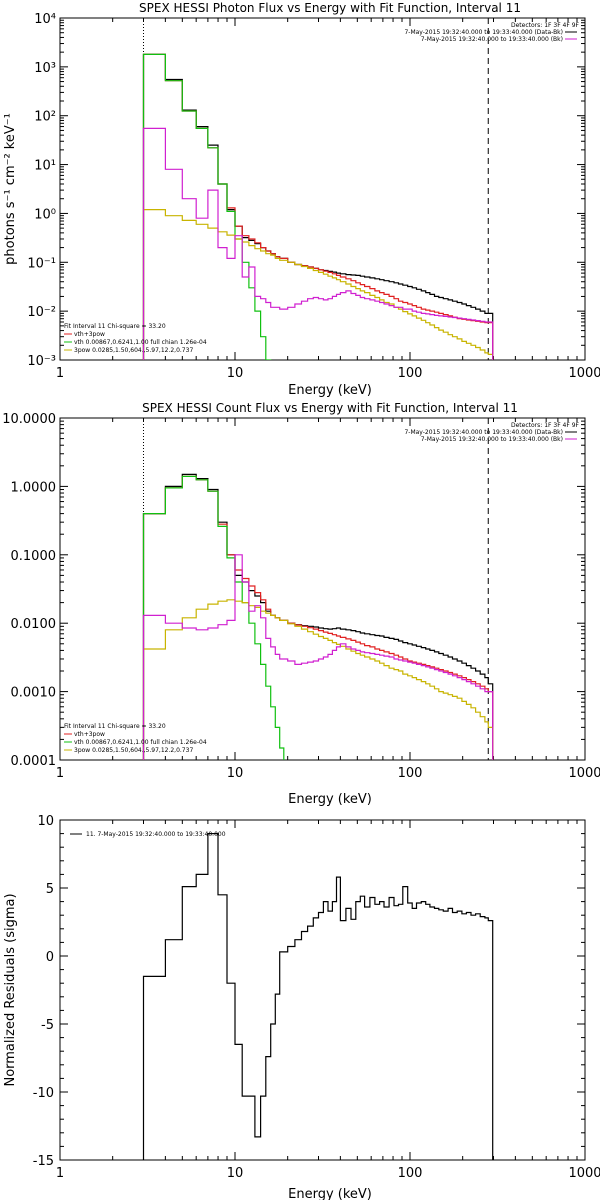 The width and height of the screenshot is (600, 1200). I want to click on y-tick-label: 10⁴, so click(45, 19).